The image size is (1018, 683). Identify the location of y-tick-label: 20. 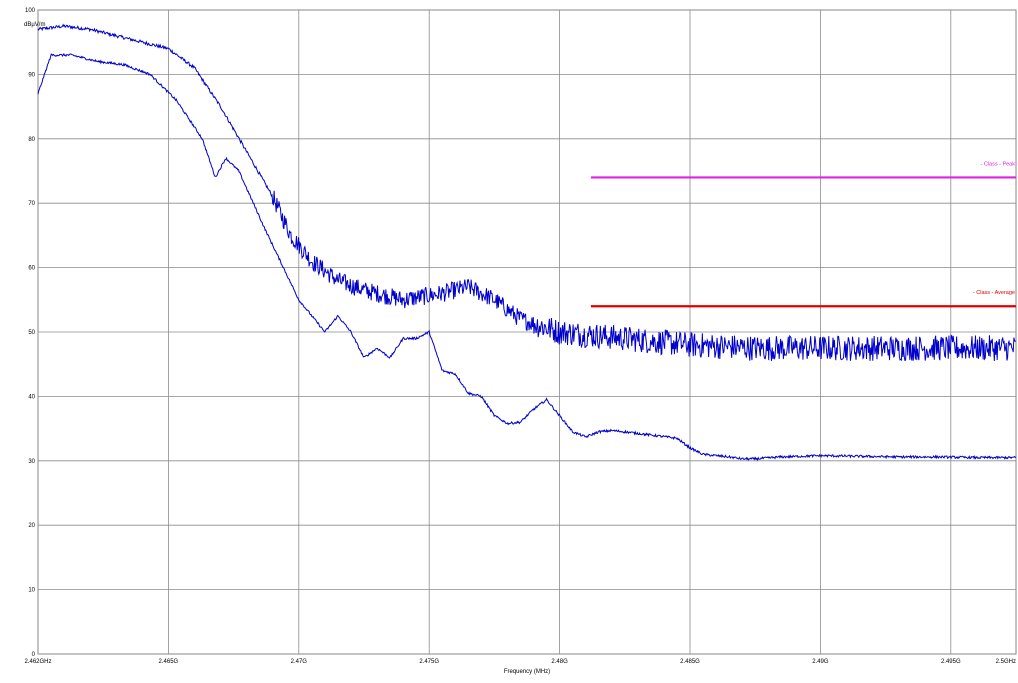
(31, 526).